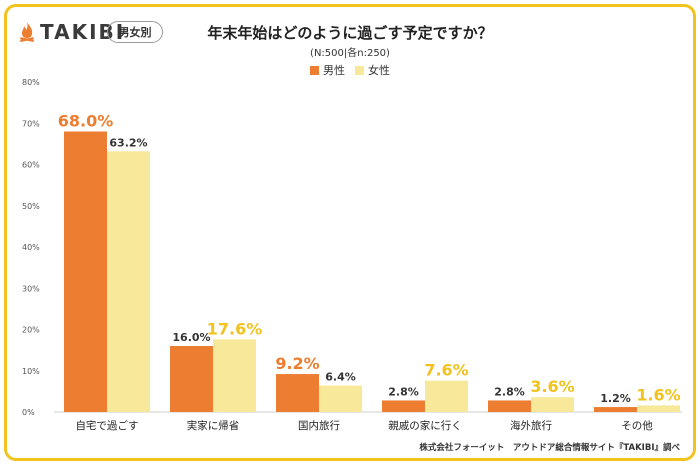 The height and width of the screenshot is (465, 700). What do you see at coordinates (191, 337) in the screenshot?
I see `data-label: 16.0%` at bounding box center [191, 337].